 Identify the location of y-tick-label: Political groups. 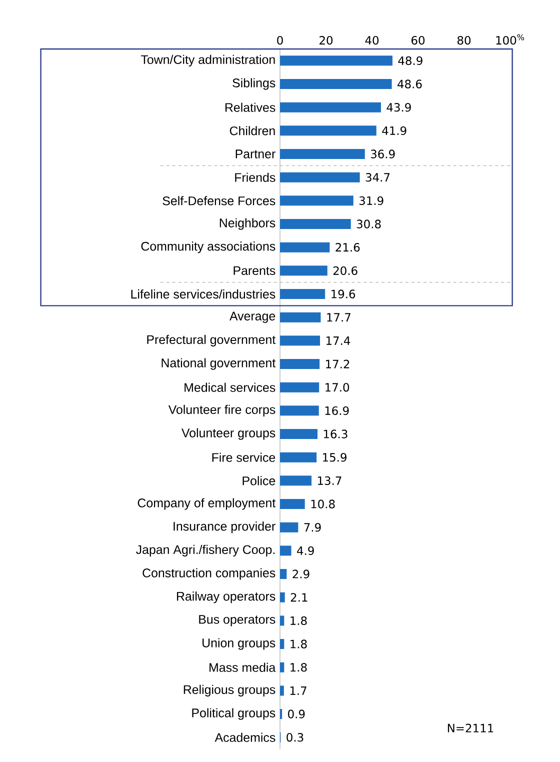
(234, 714).